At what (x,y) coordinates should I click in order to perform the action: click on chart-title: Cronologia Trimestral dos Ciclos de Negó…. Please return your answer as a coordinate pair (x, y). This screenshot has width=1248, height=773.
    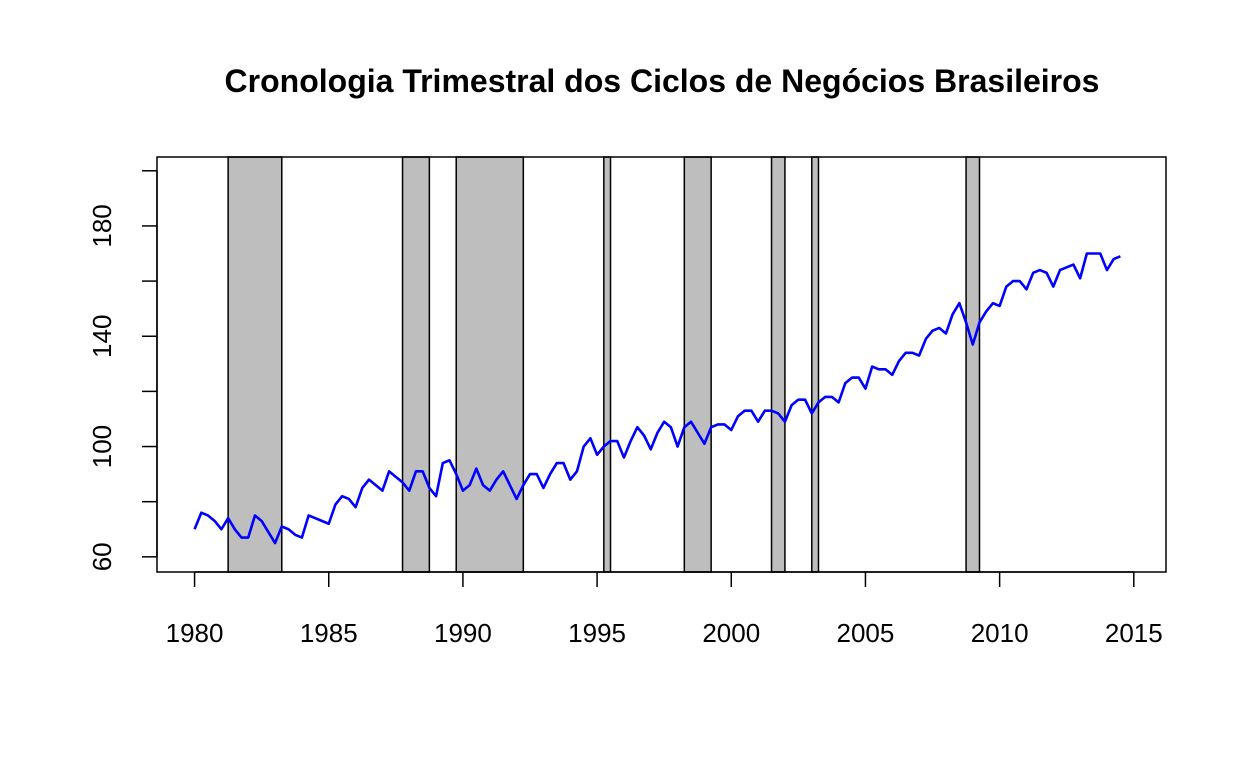
    Looking at the image, I should click on (662, 81).